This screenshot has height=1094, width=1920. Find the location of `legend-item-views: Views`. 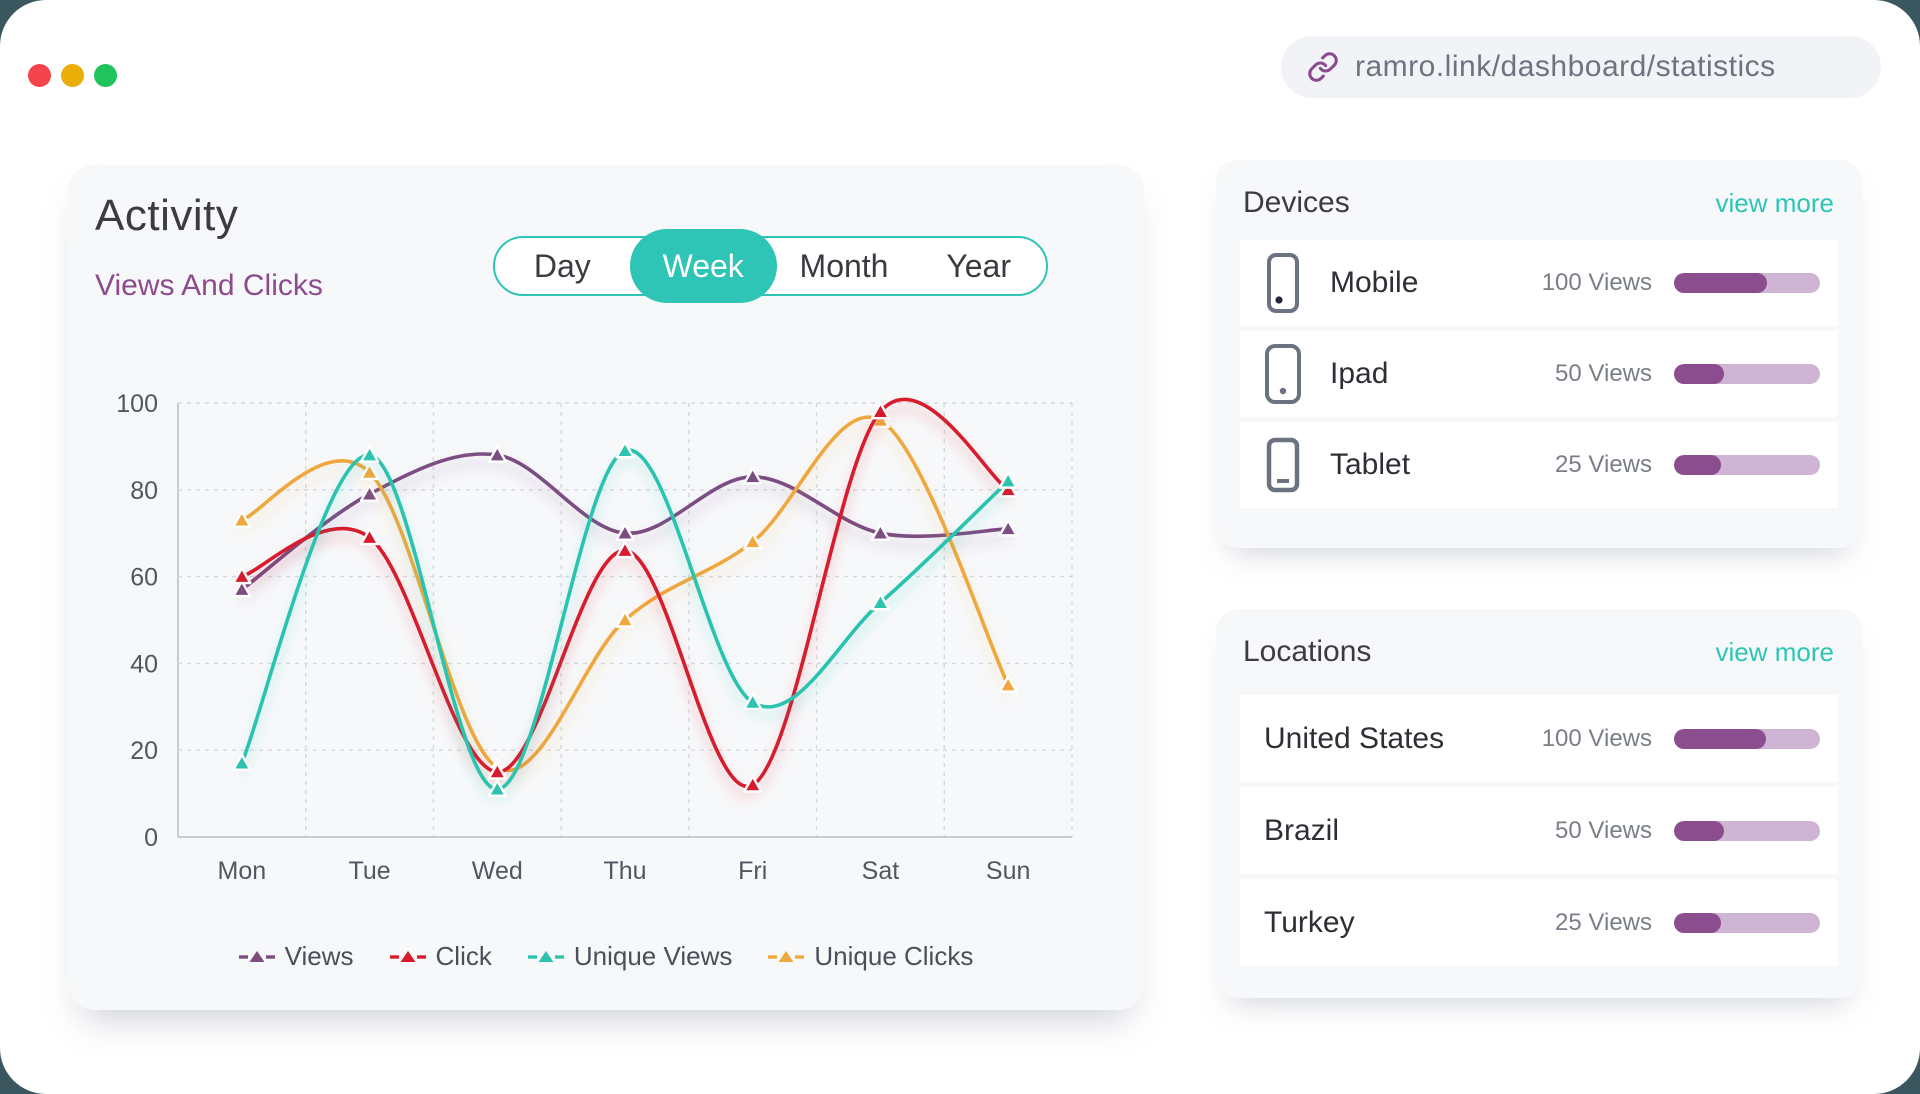

legend-item-views: Views is located at coordinates (296, 956).